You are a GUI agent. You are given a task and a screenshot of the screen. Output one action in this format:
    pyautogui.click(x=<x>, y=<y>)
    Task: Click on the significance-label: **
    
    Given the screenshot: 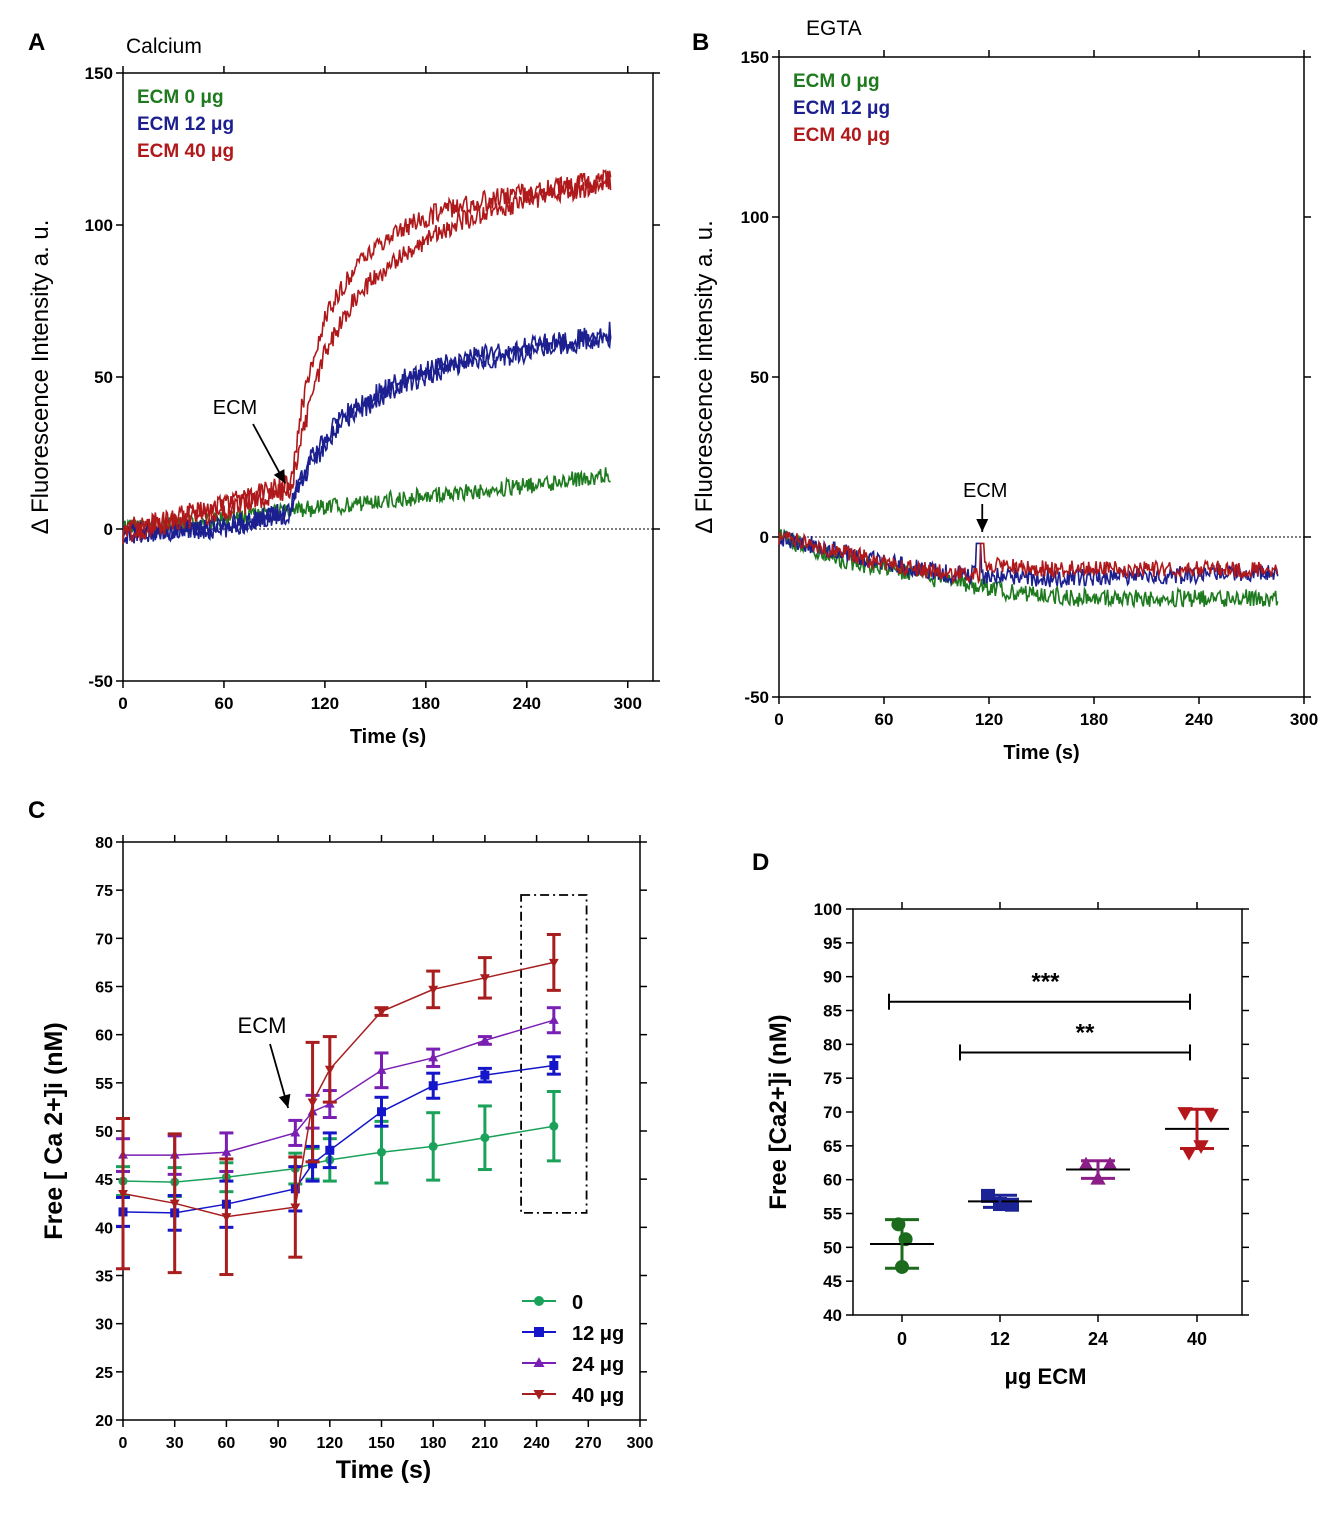 What is the action you would take?
    pyautogui.click(x=1085, y=1032)
    